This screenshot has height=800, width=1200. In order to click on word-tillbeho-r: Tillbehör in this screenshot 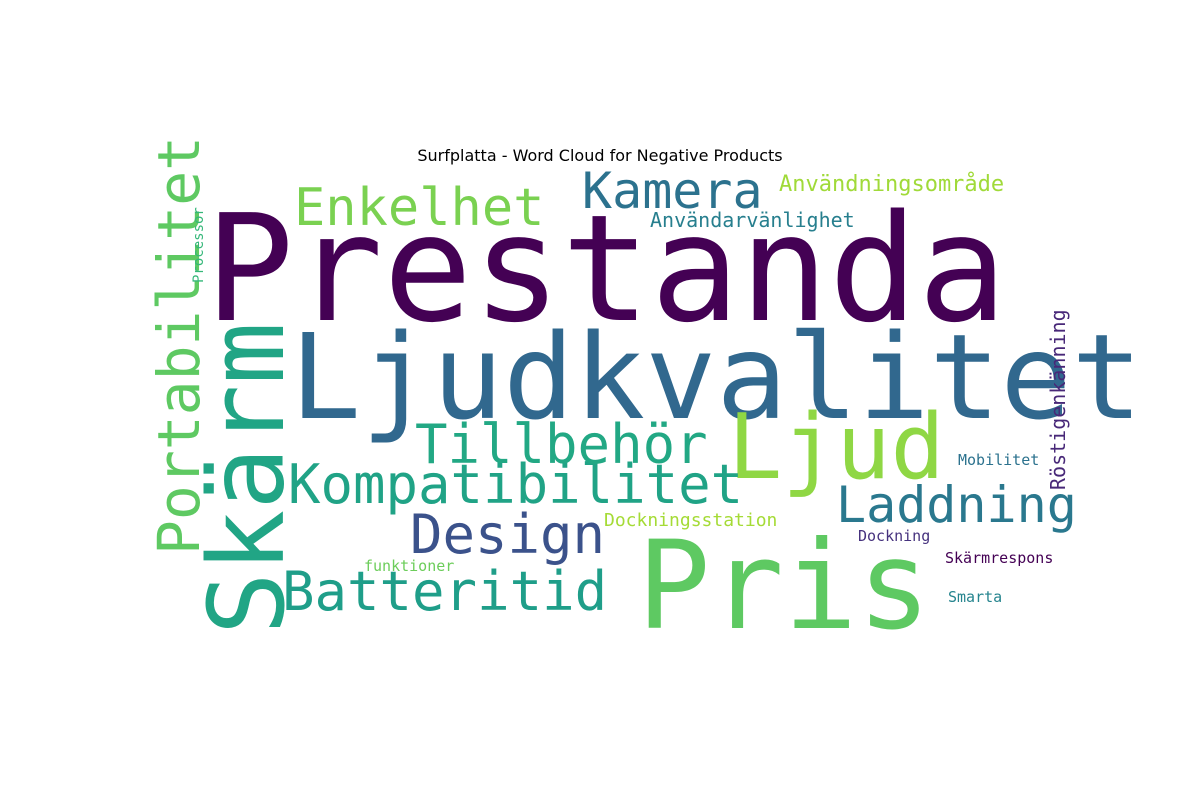, I will do `click(561, 444)`.